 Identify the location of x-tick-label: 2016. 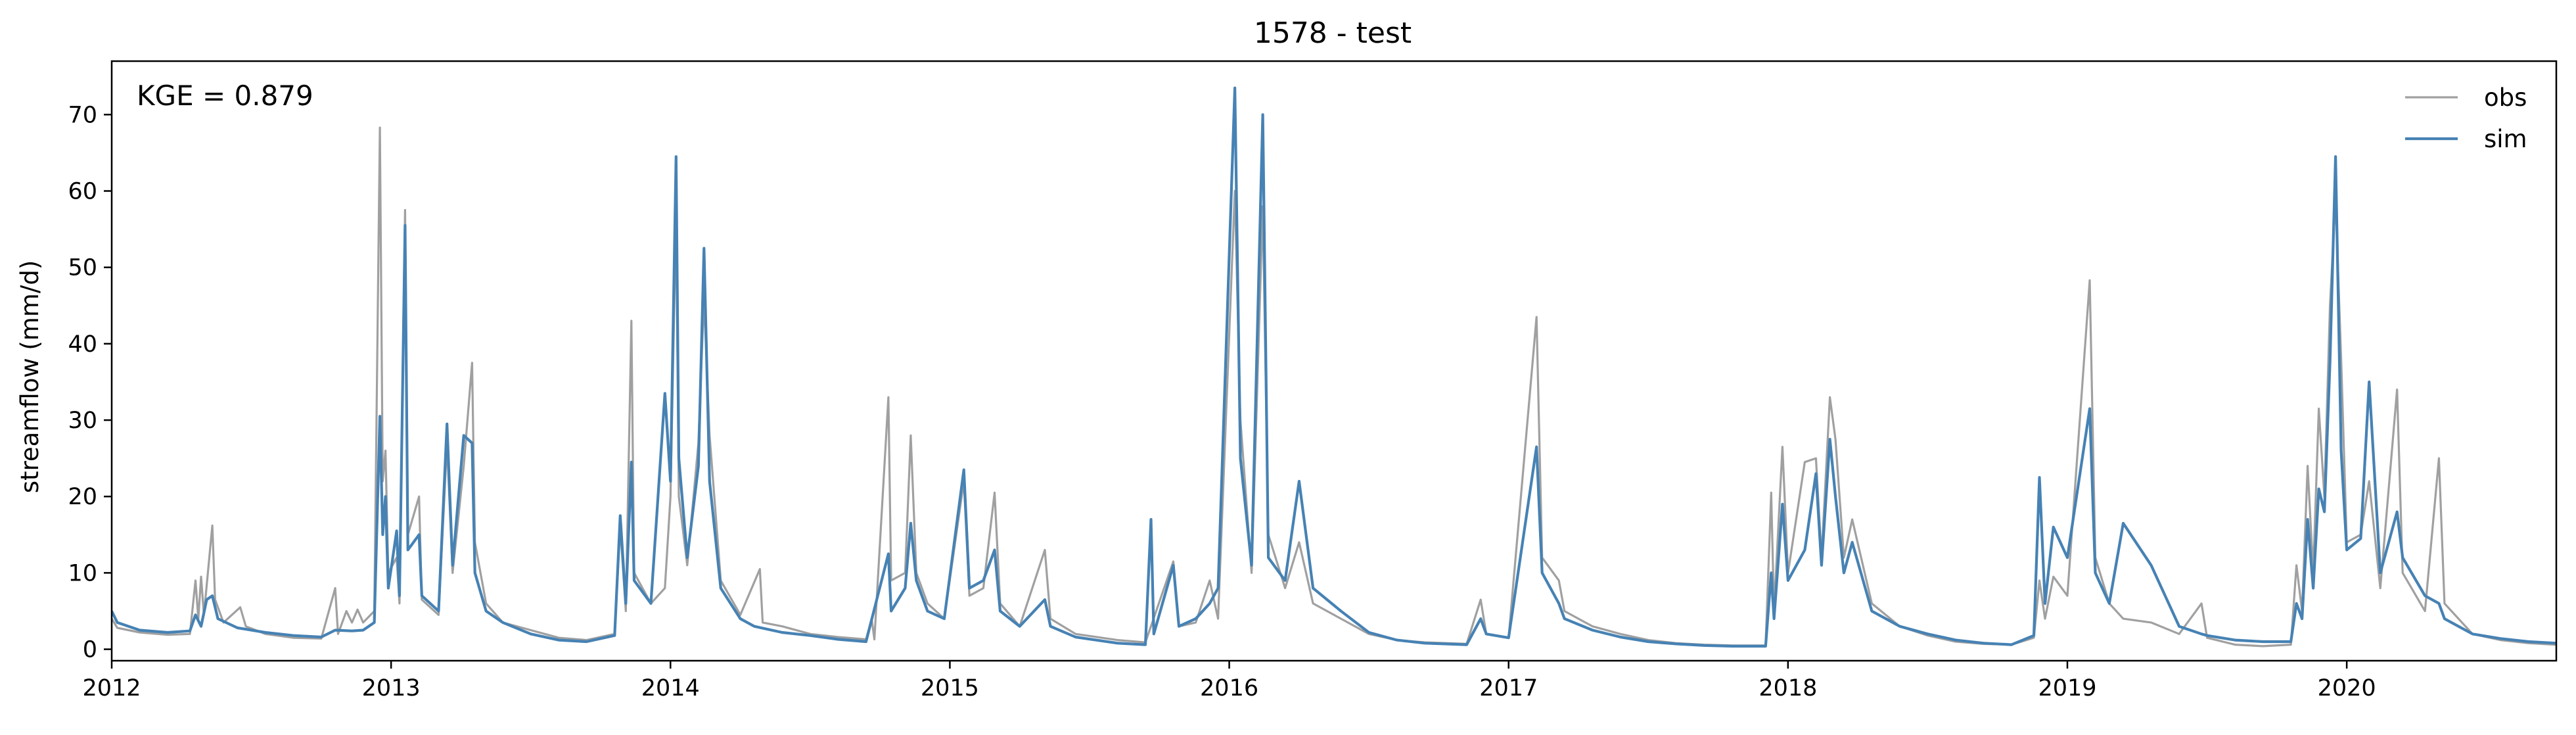
(1229, 688).